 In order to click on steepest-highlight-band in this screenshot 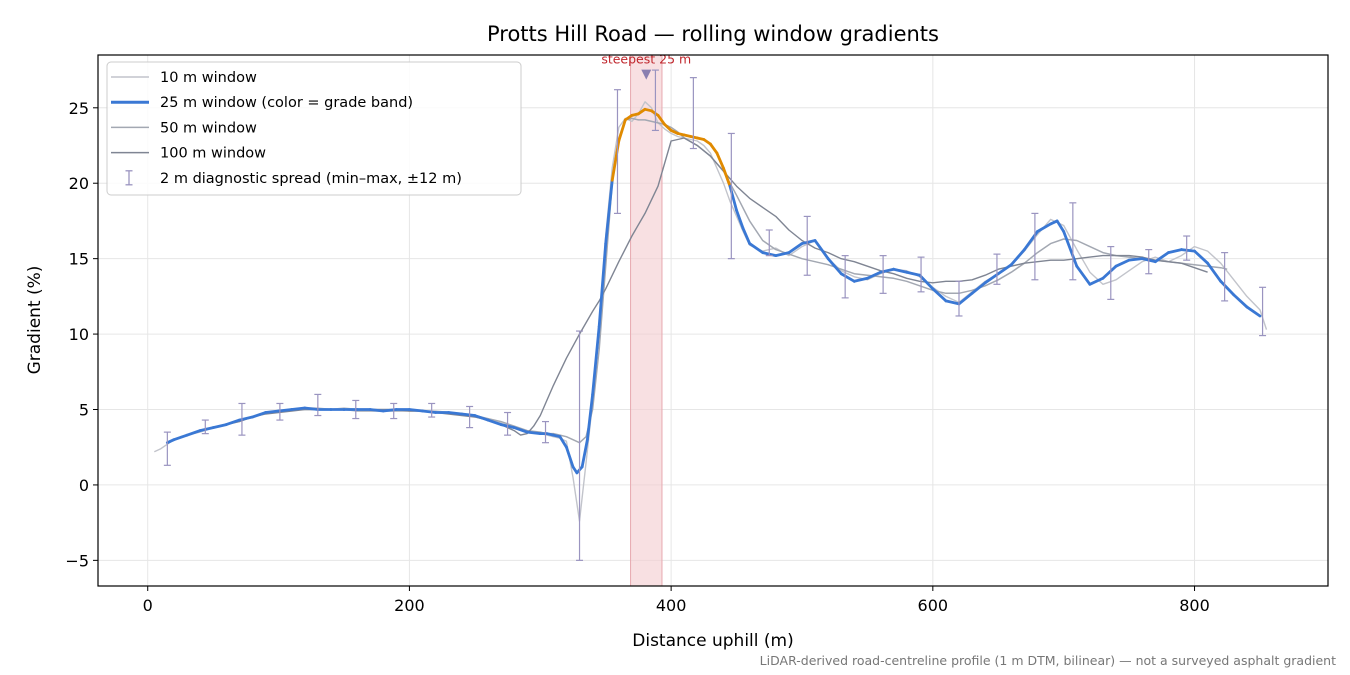, I will do `click(646, 320)`.